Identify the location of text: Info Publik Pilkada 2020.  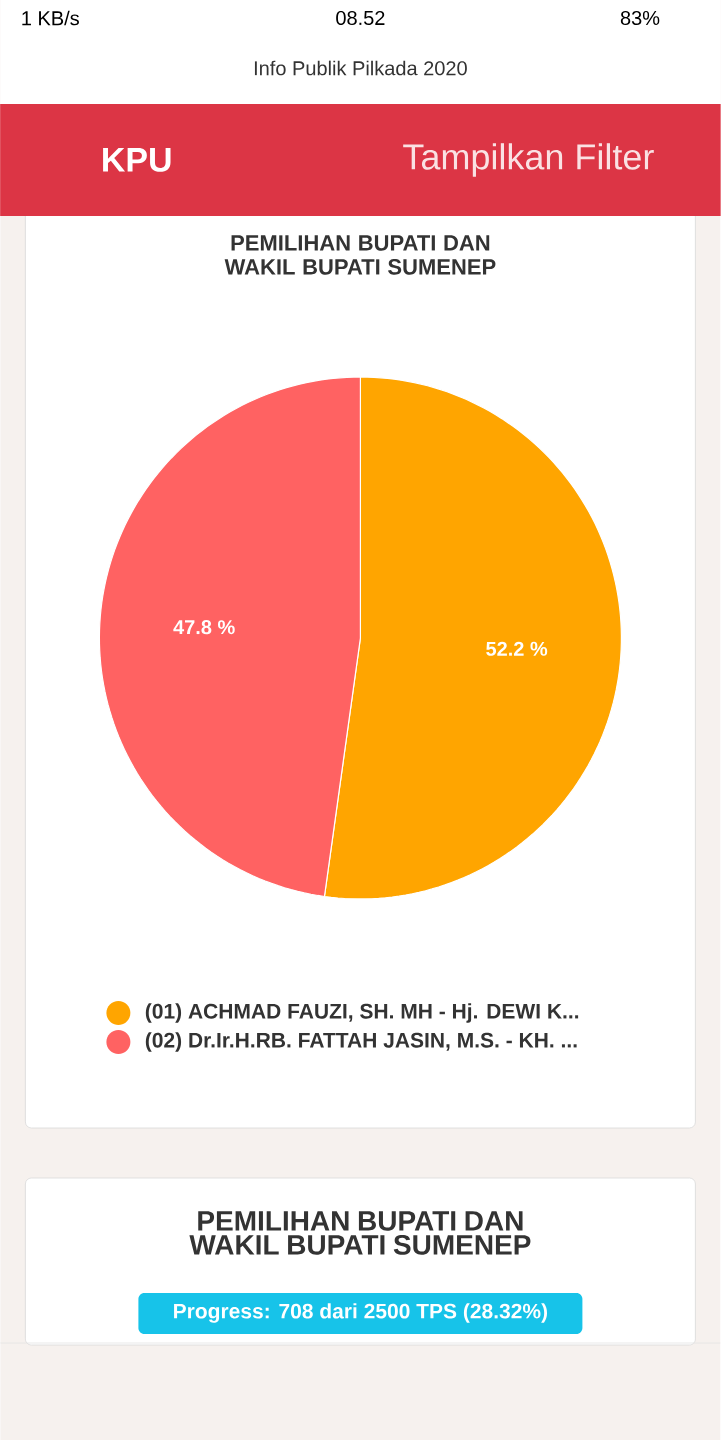
(361, 68).